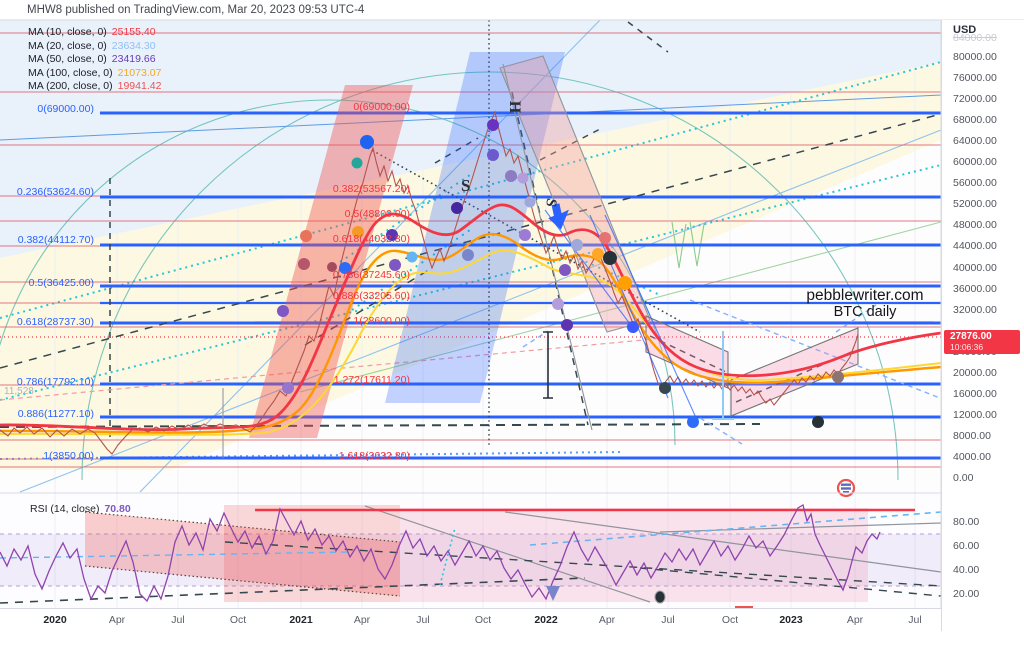  I want to click on last-price: 27876.00, so click(971, 336).